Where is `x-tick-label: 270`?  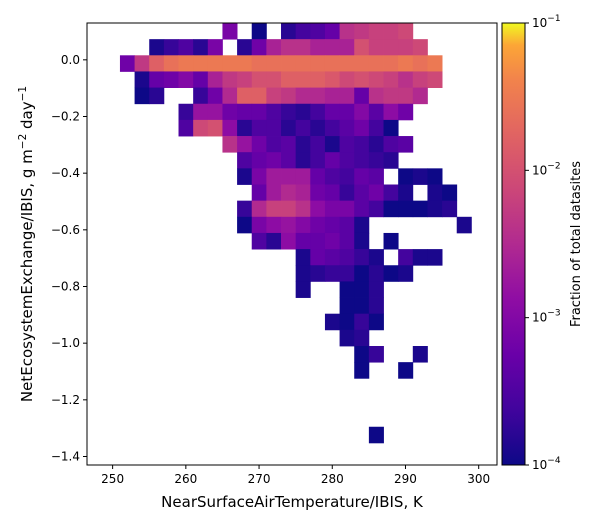 x-tick-label: 270 is located at coordinates (259, 479).